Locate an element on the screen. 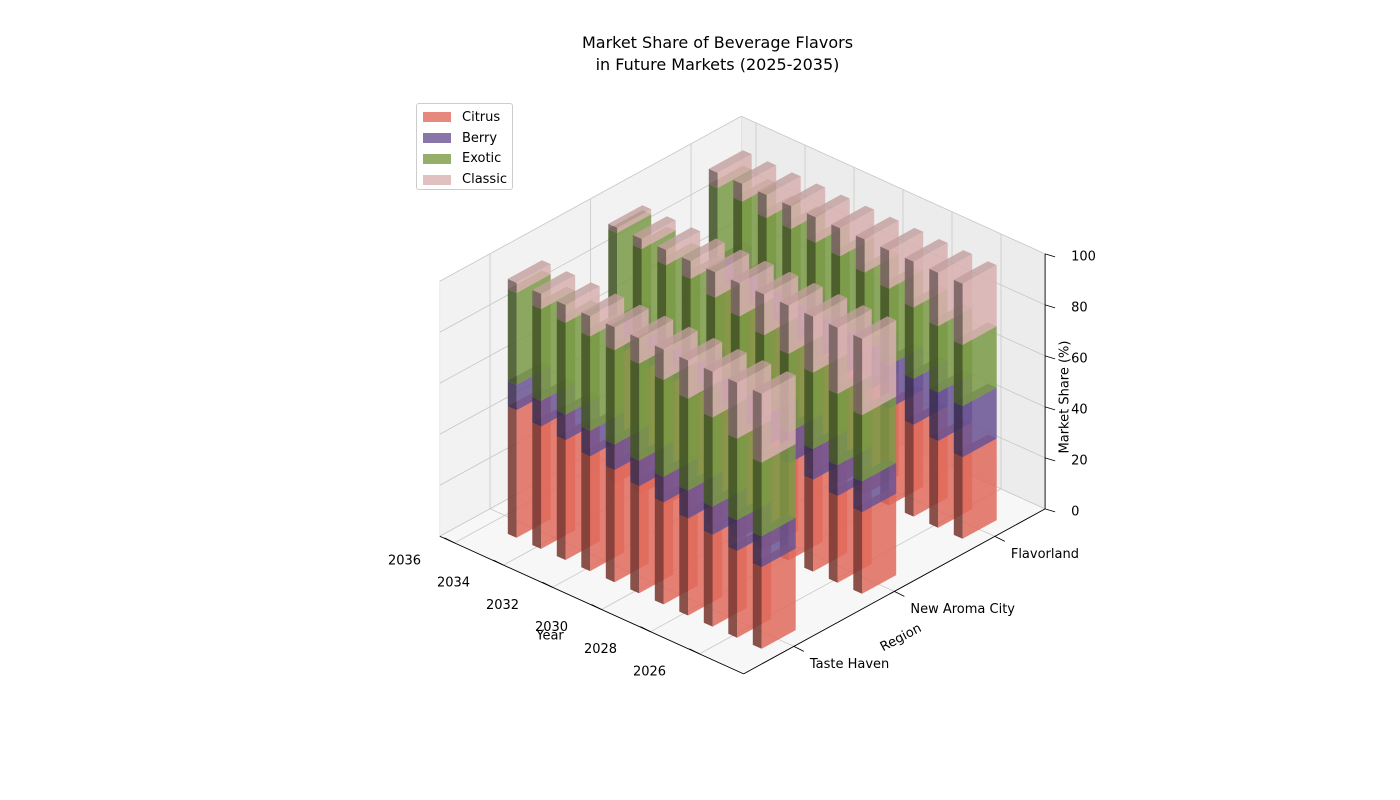 This screenshot has height=800, width=1400. year-tick-label-2032: 2032 is located at coordinates (502, 605).